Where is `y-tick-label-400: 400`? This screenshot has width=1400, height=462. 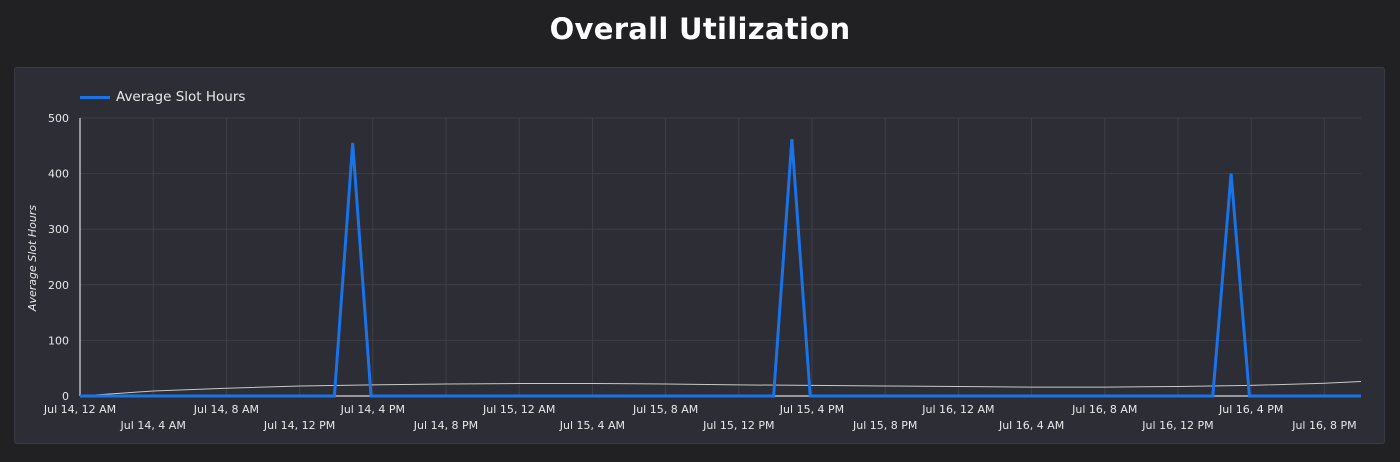
y-tick-label-400: 400 is located at coordinates (58, 174).